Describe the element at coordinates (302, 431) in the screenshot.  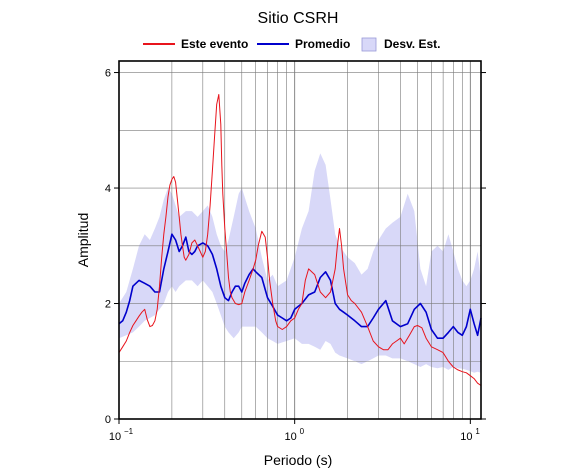
I see `x-tick-exponent: 0` at that location.